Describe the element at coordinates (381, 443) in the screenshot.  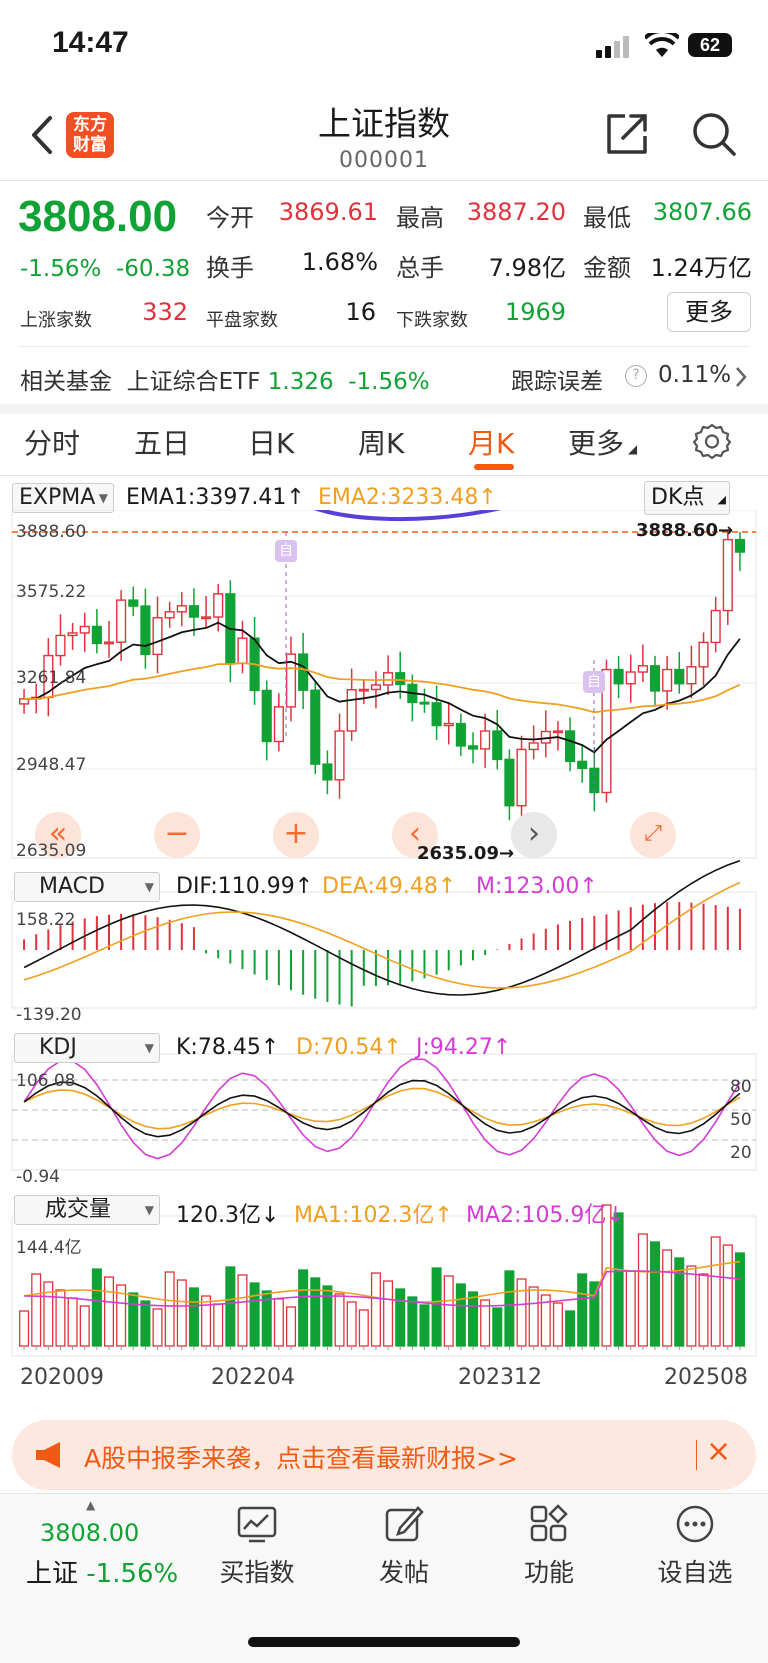
I see `tab-weekly-k: 周K` at that location.